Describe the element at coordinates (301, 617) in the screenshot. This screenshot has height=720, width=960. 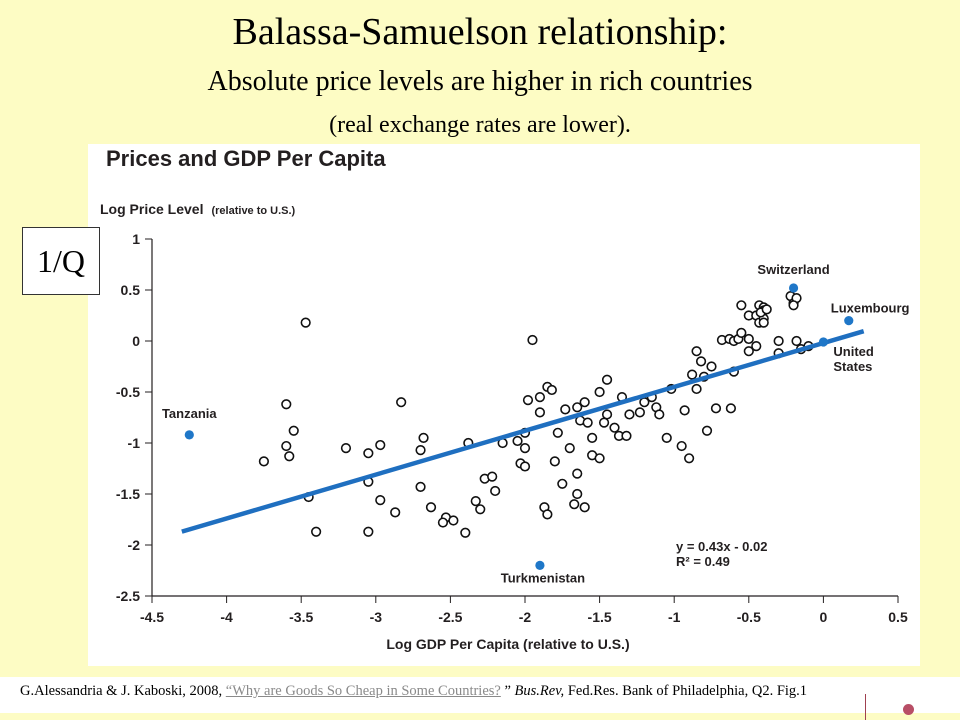
I see `x-tick-label: -3.5` at that location.